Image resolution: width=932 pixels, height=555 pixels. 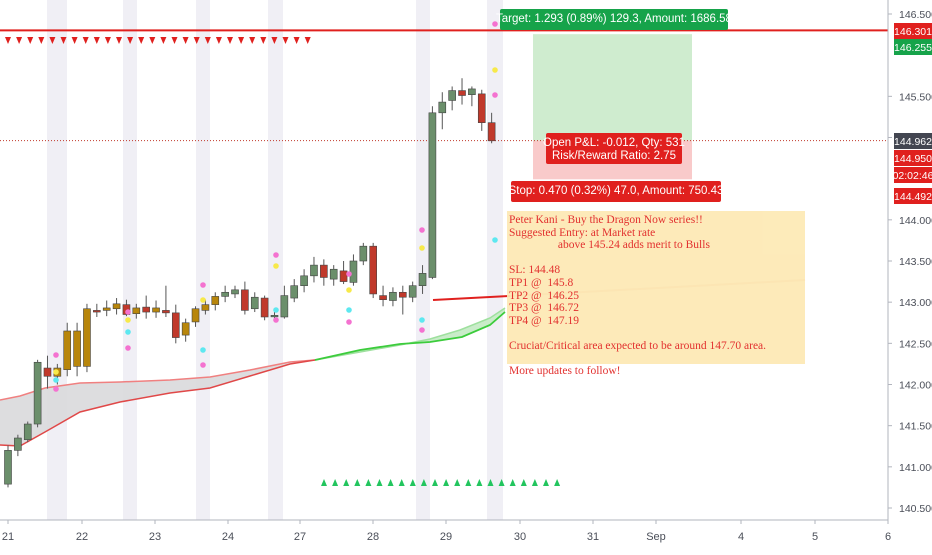 I want to click on note-gap, so click(x=656, y=333).